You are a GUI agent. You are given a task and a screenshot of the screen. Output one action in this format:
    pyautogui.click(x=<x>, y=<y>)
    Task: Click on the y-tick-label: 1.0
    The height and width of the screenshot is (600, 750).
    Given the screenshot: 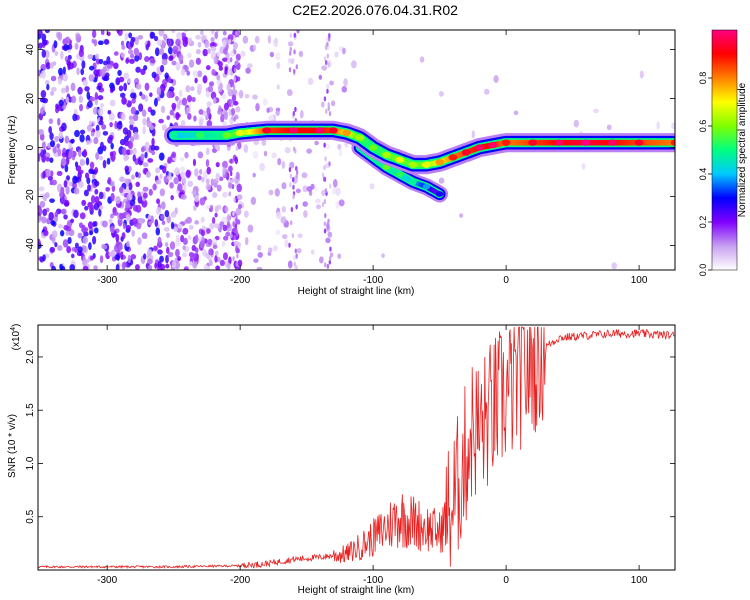 What is the action you would take?
    pyautogui.click(x=30, y=463)
    